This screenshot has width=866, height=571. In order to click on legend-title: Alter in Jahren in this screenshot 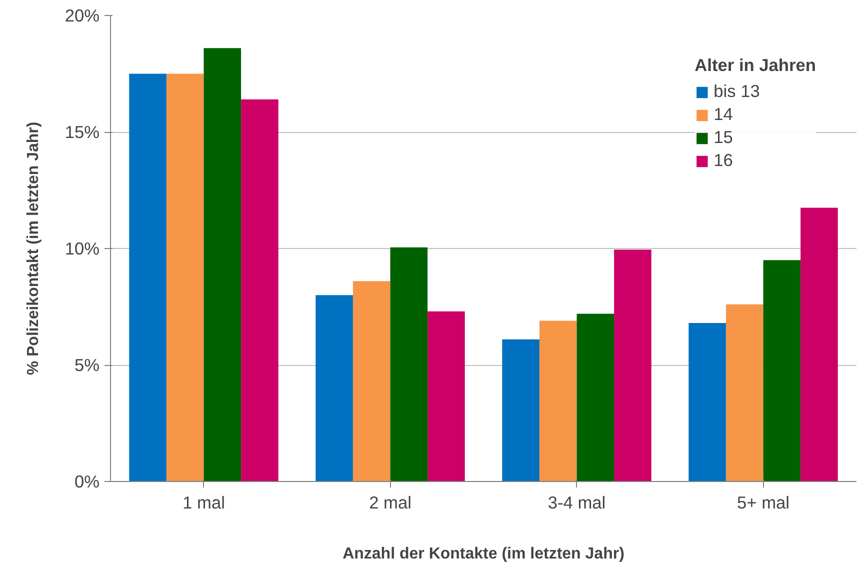, I will do `click(755, 65)`.